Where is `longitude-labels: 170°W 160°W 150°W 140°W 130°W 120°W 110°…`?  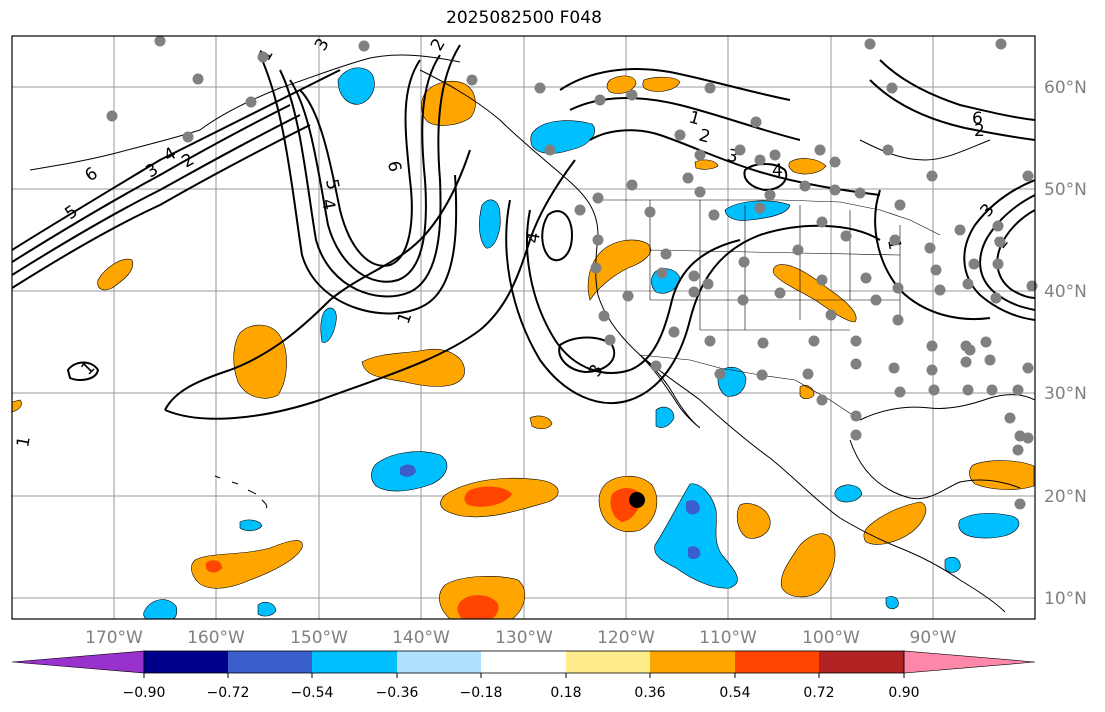 longitude-labels: 170°W 160°W 150°W 140°W 130°W 120°W 110°… is located at coordinates (521, 638).